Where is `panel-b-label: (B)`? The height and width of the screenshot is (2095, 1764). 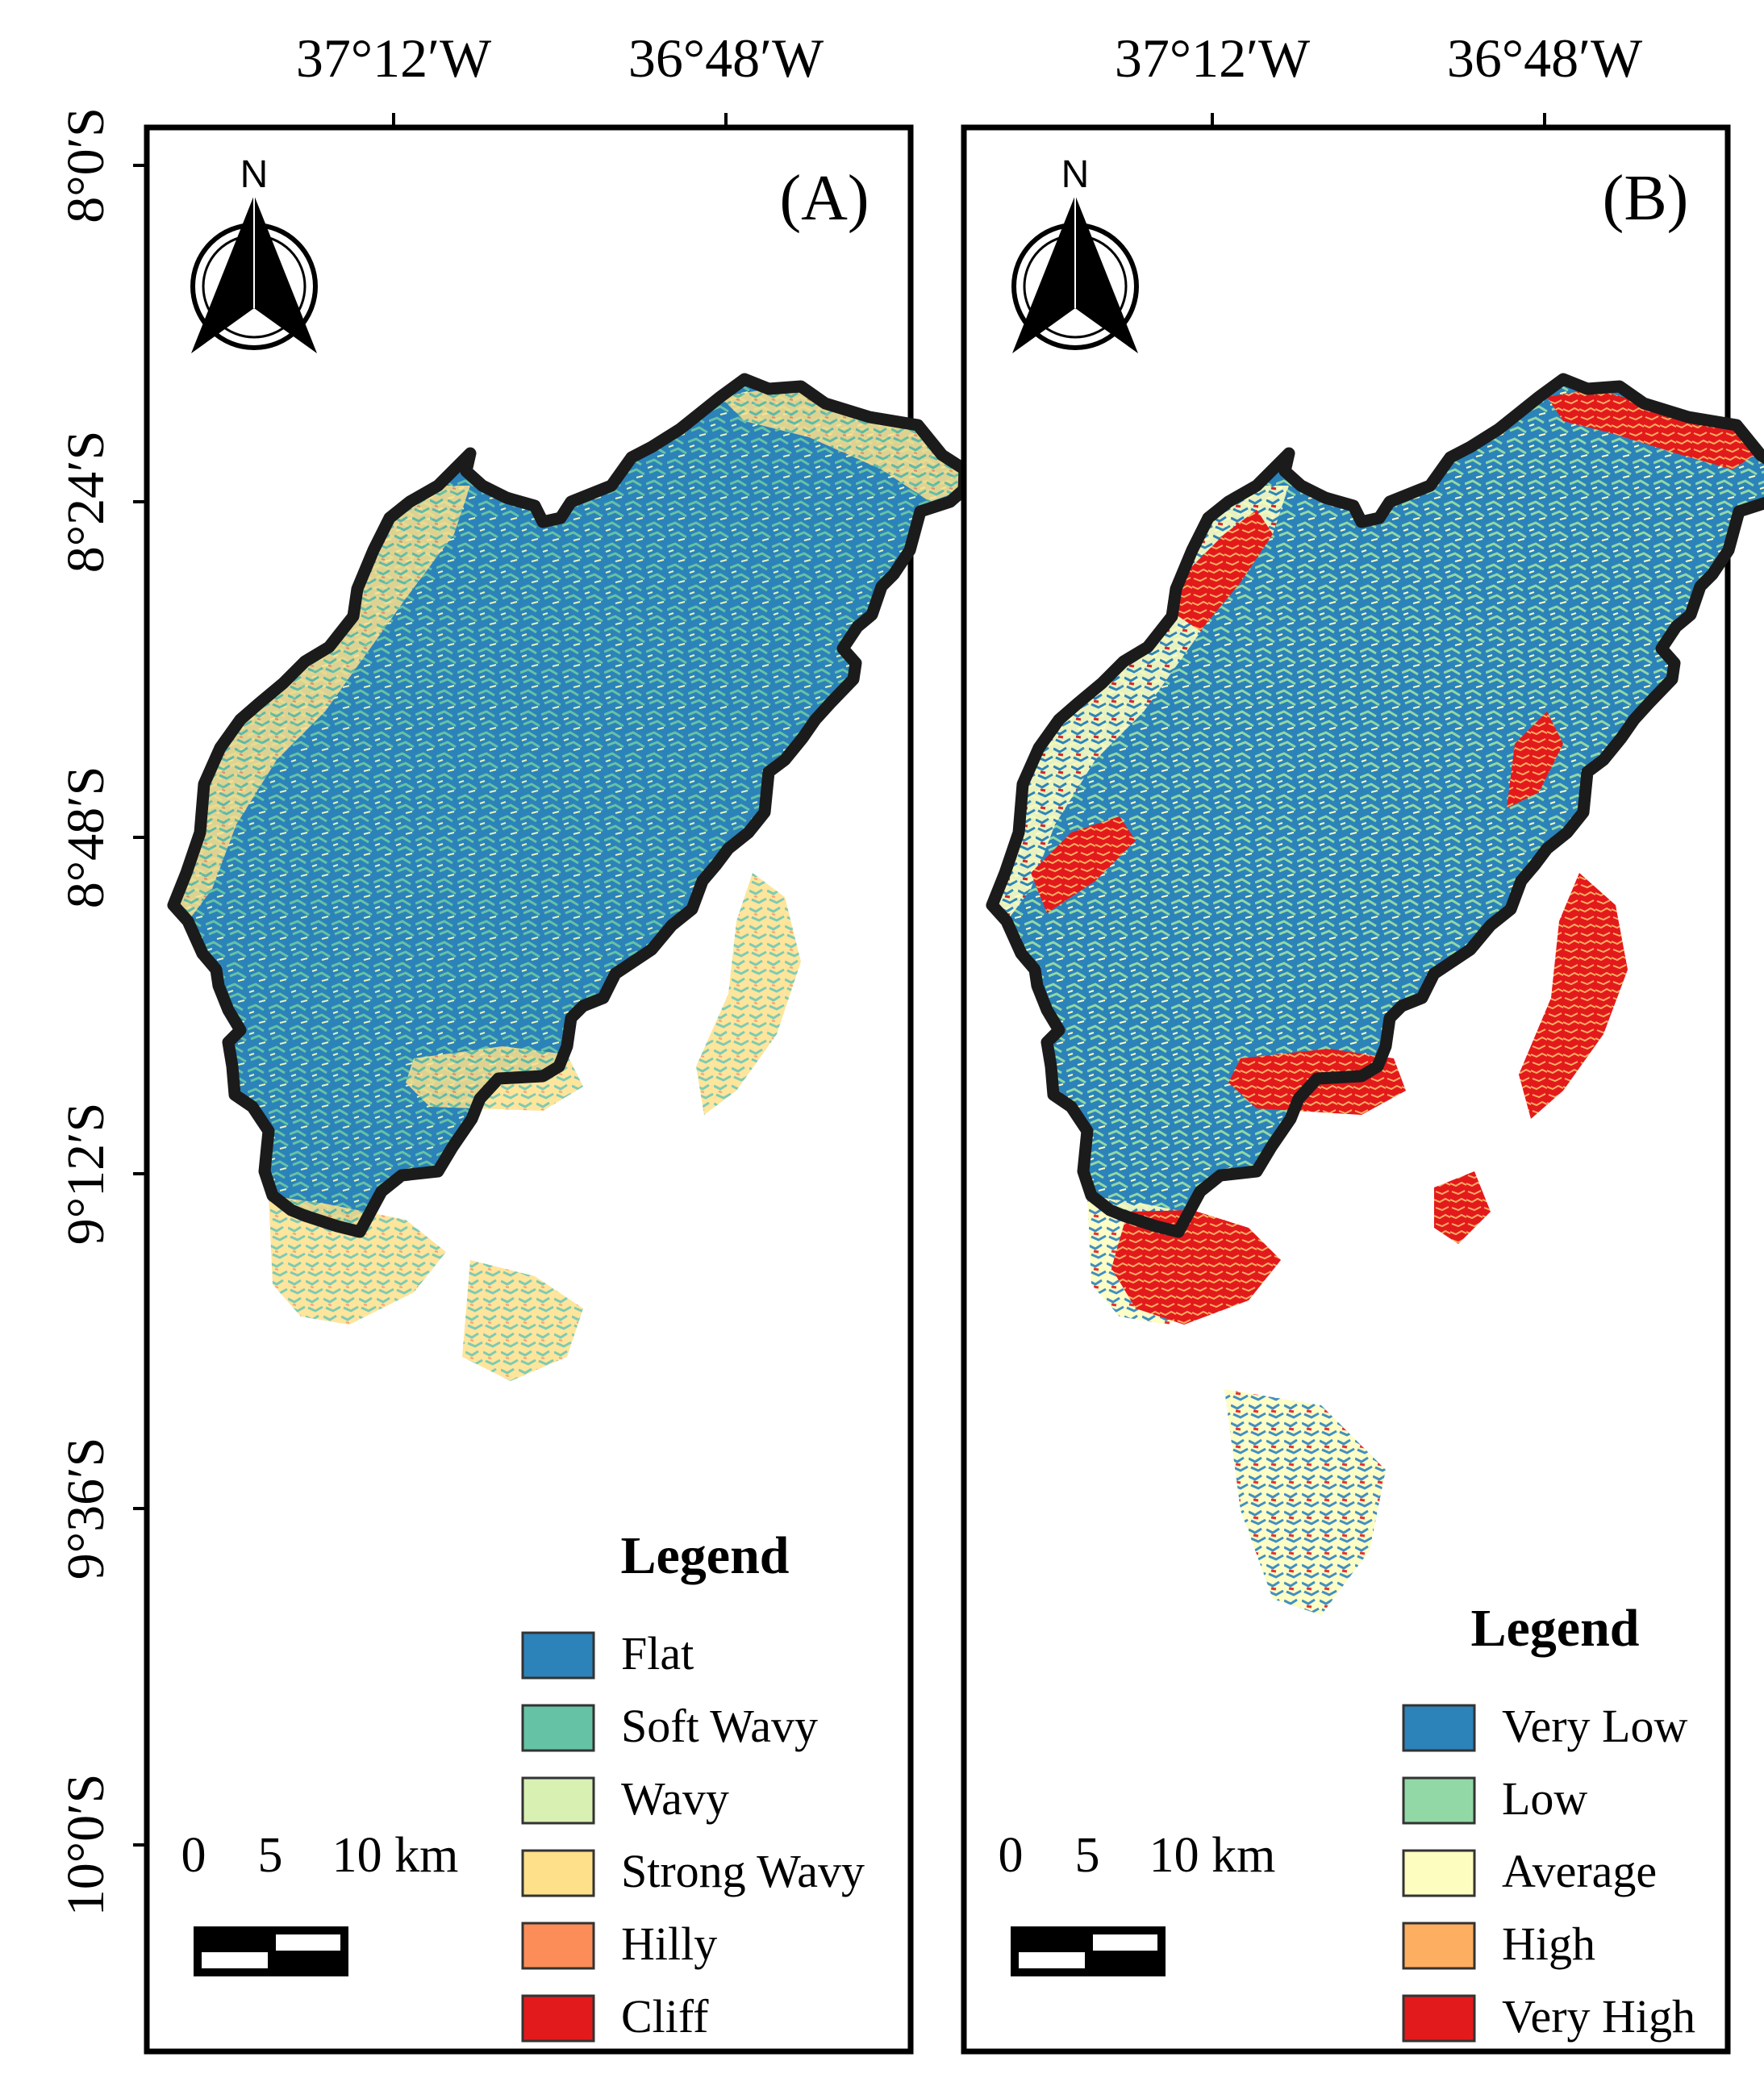 panel-b-label: (B) is located at coordinates (1646, 198).